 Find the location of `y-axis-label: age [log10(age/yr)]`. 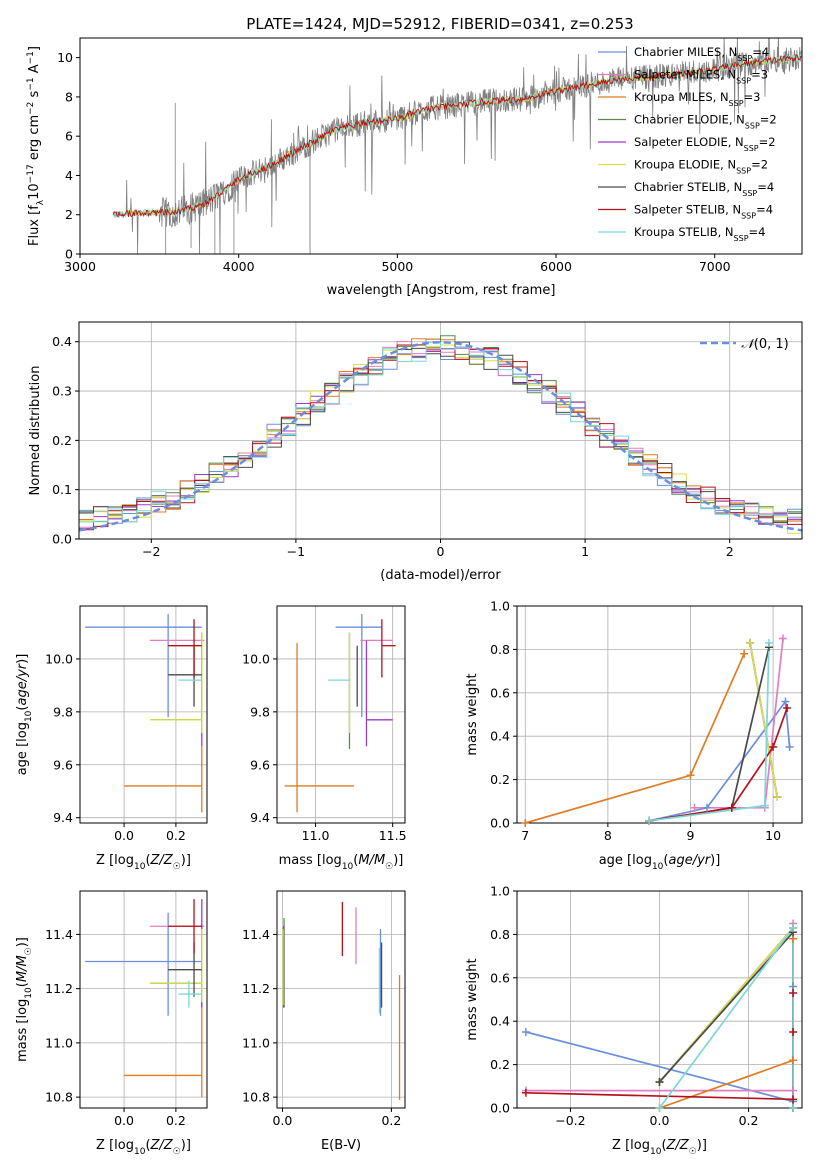

y-axis-label: age [log10(age/yr)] is located at coordinates (24, 715).